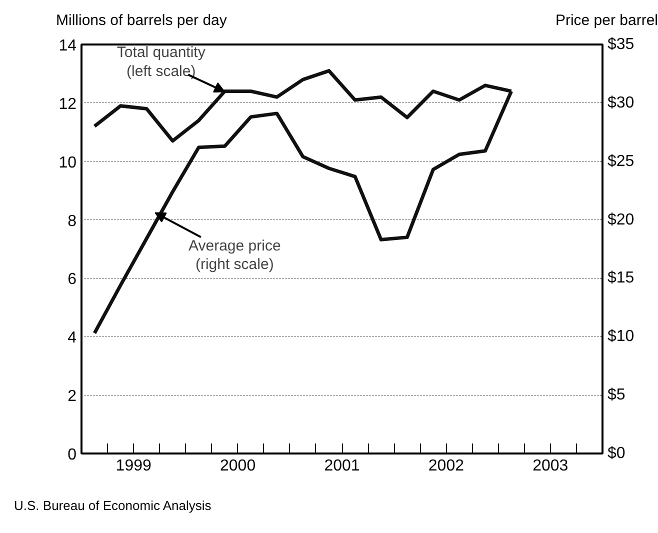  Describe the element at coordinates (446, 466) in the screenshot. I see `x-tick-label: 2002` at that location.